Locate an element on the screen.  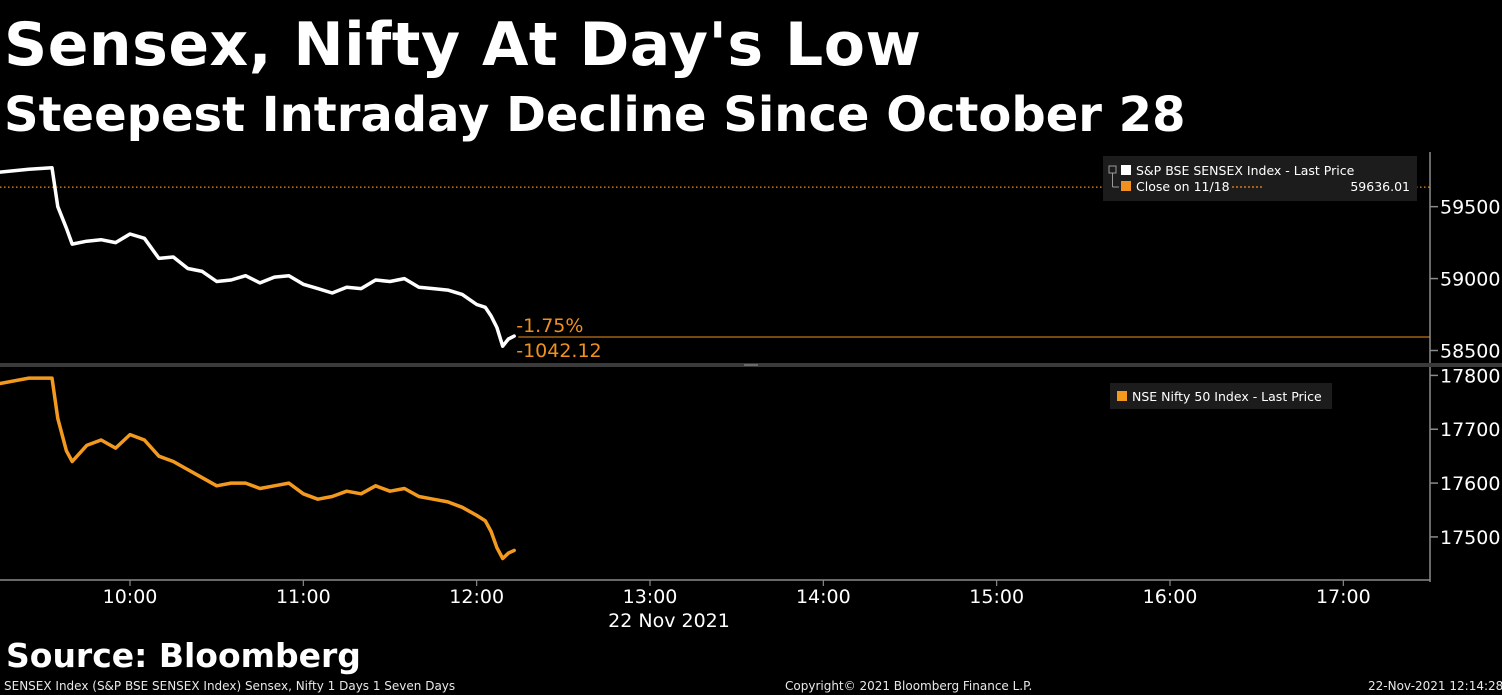
y-tick-label: 17600 is located at coordinates (1470, 484).